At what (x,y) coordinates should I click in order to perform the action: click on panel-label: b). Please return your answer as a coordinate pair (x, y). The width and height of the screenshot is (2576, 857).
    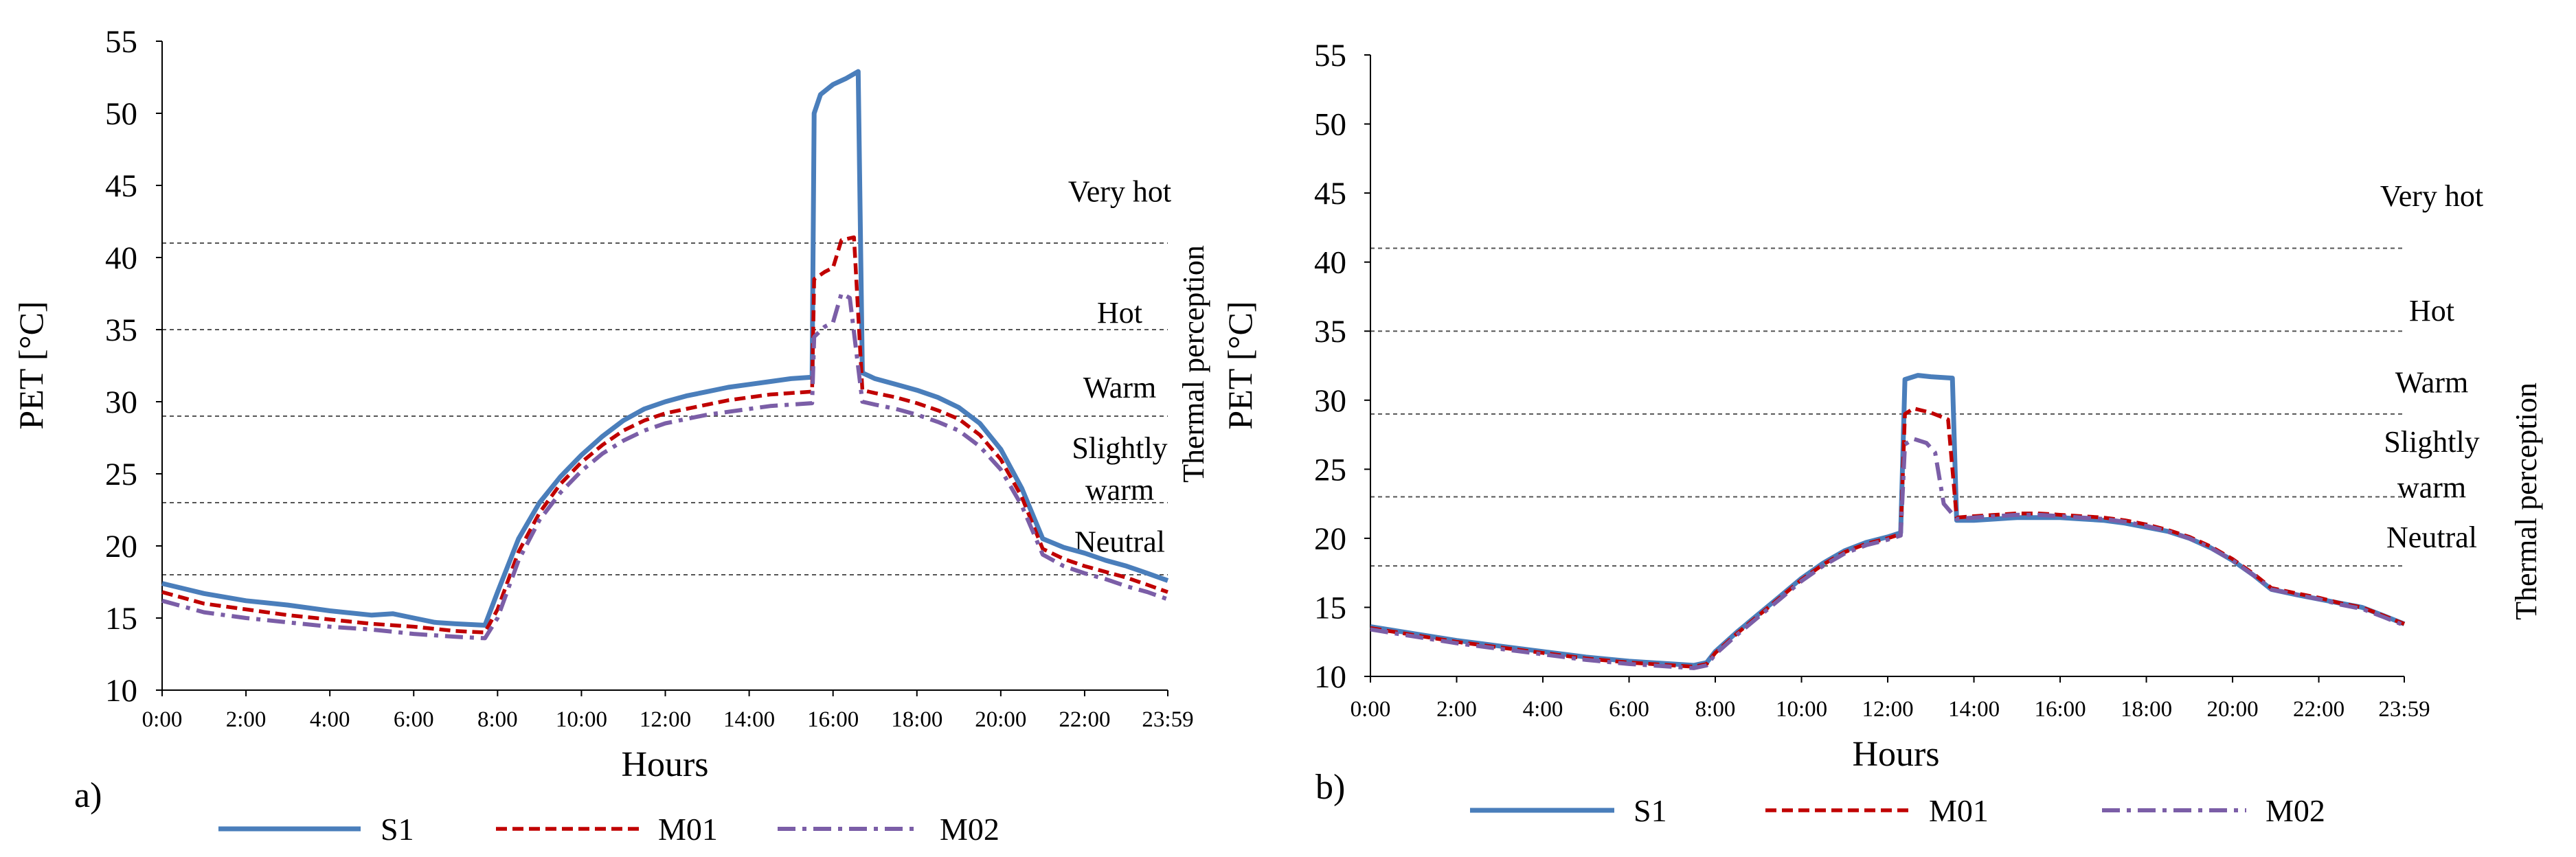
    Looking at the image, I should click on (1330, 787).